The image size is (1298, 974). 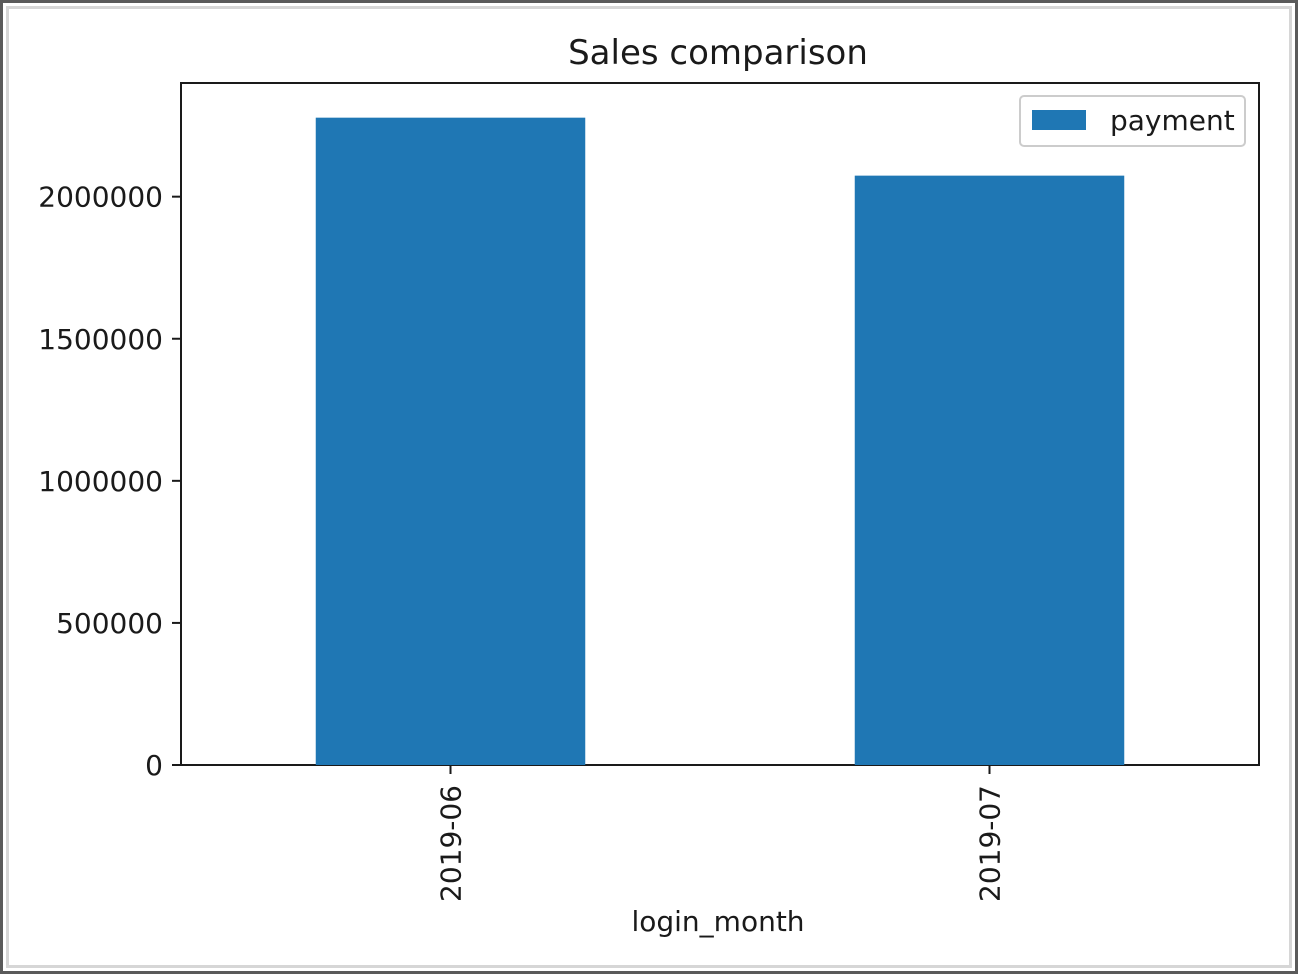 What do you see at coordinates (721, 833) in the screenshot?
I see `x-axis: 2019-06 2019-07` at bounding box center [721, 833].